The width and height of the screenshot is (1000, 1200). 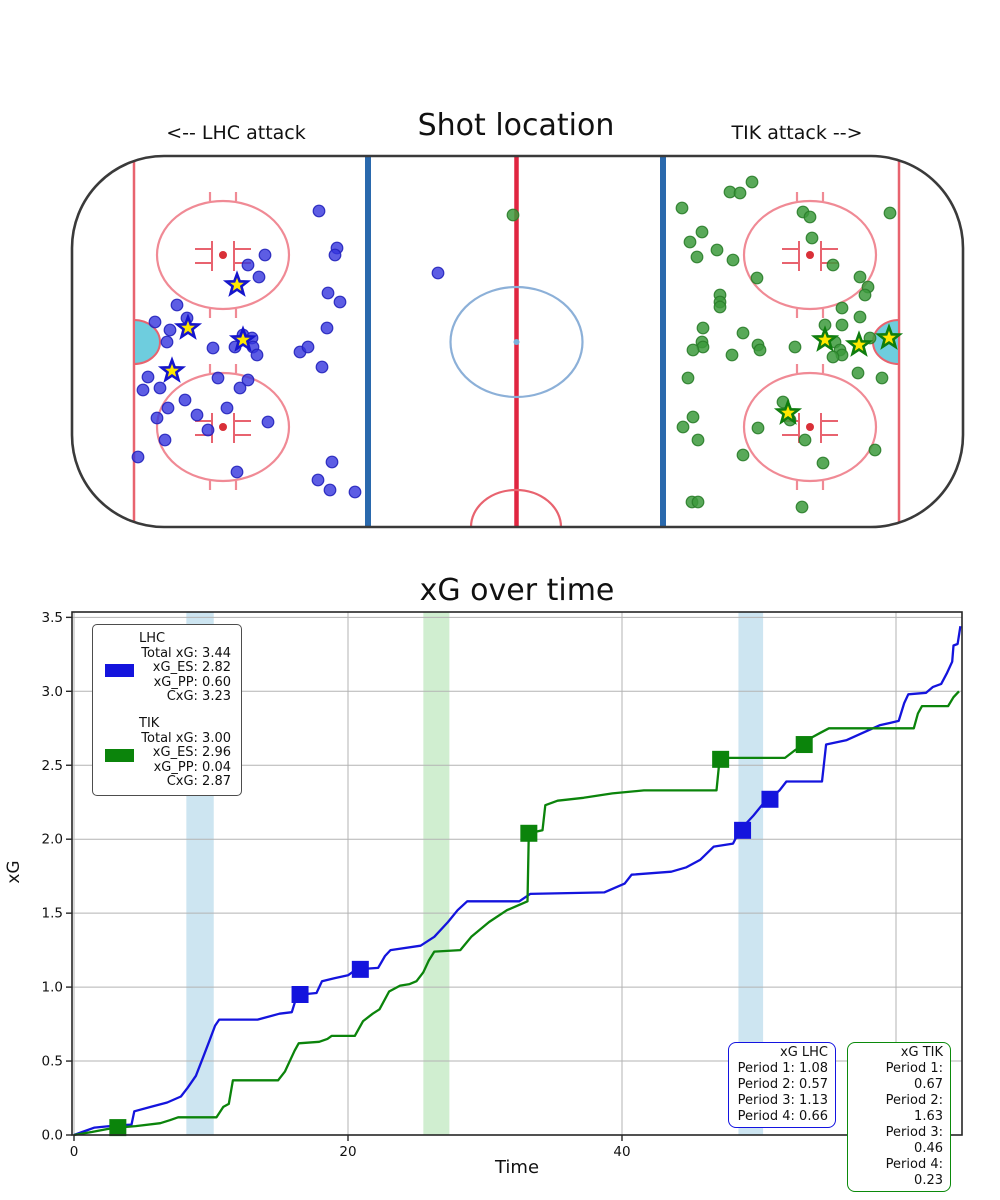 I want to click on legend-team-name: LHC, so click(x=152, y=638).